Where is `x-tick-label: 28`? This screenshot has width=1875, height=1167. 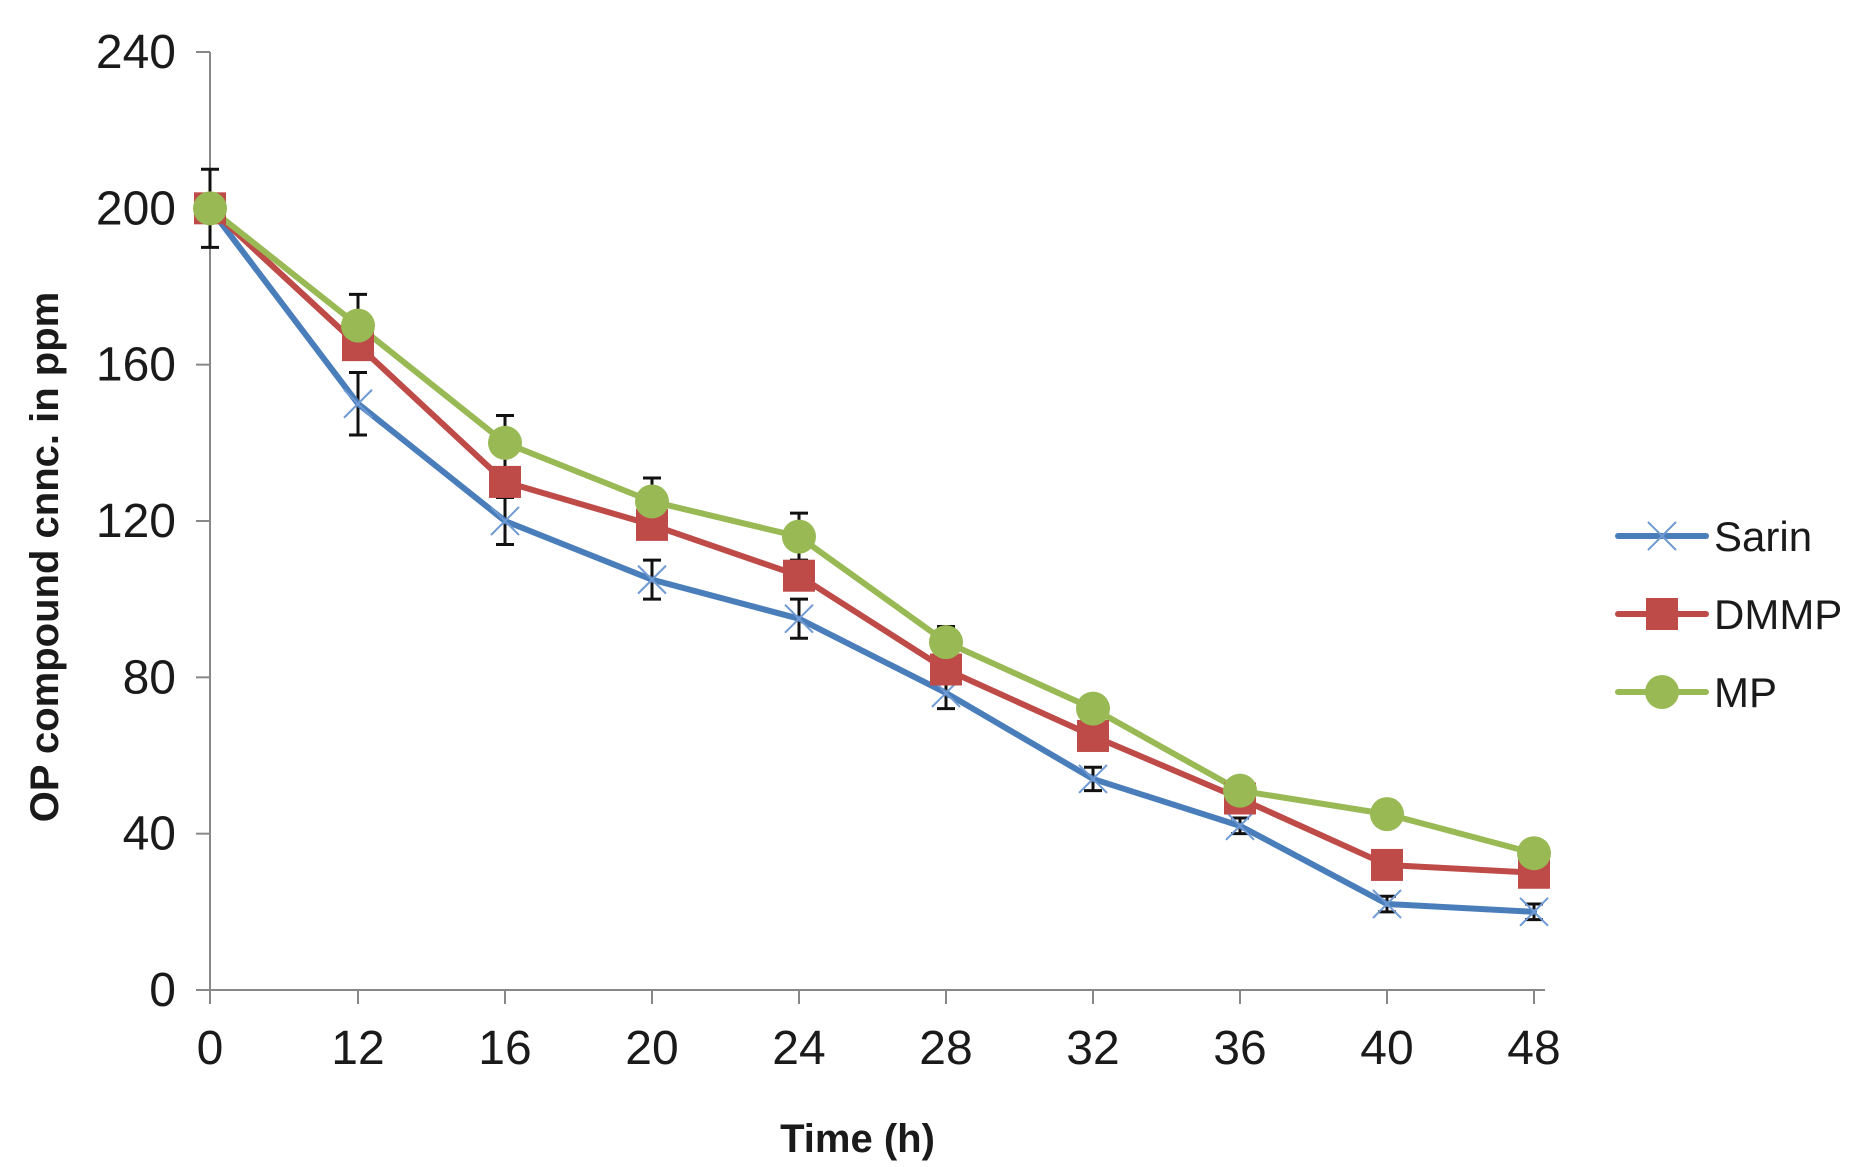
x-tick-label: 28 is located at coordinates (945, 1048).